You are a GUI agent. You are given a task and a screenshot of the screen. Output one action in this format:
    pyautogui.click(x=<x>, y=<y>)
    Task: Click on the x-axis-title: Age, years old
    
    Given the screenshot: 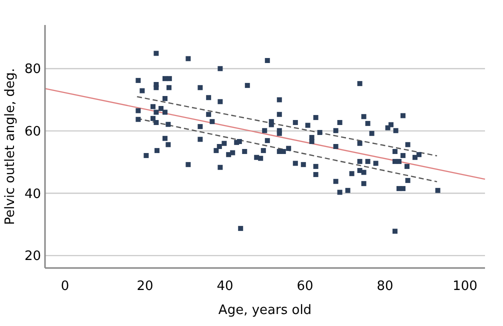 What is the action you would take?
    pyautogui.click(x=265, y=310)
    